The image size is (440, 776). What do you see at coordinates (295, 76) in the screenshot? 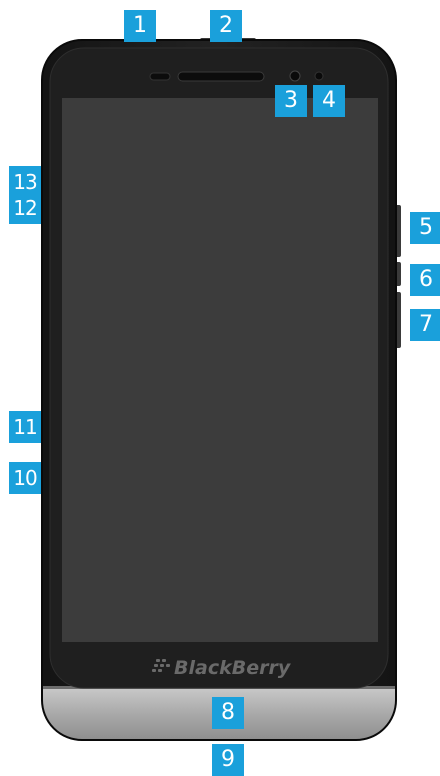
I see `front-camera-icon` at bounding box center [295, 76].